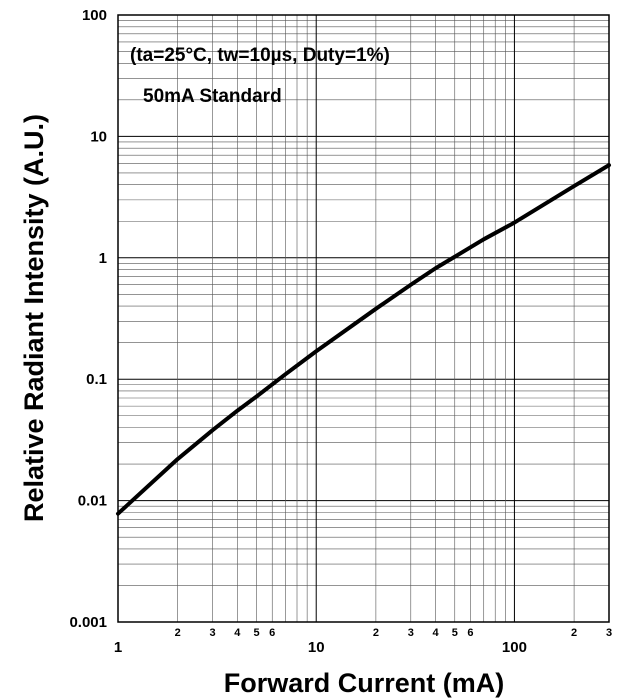 The width and height of the screenshot is (627, 700). What do you see at coordinates (514, 647) in the screenshot?
I see `x-tick-label: 100` at bounding box center [514, 647].